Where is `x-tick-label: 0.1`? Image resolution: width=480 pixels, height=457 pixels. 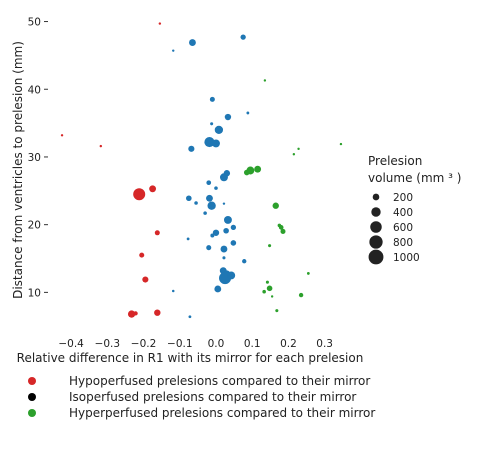 x-tick-label: 0.1 is located at coordinates (252, 344).